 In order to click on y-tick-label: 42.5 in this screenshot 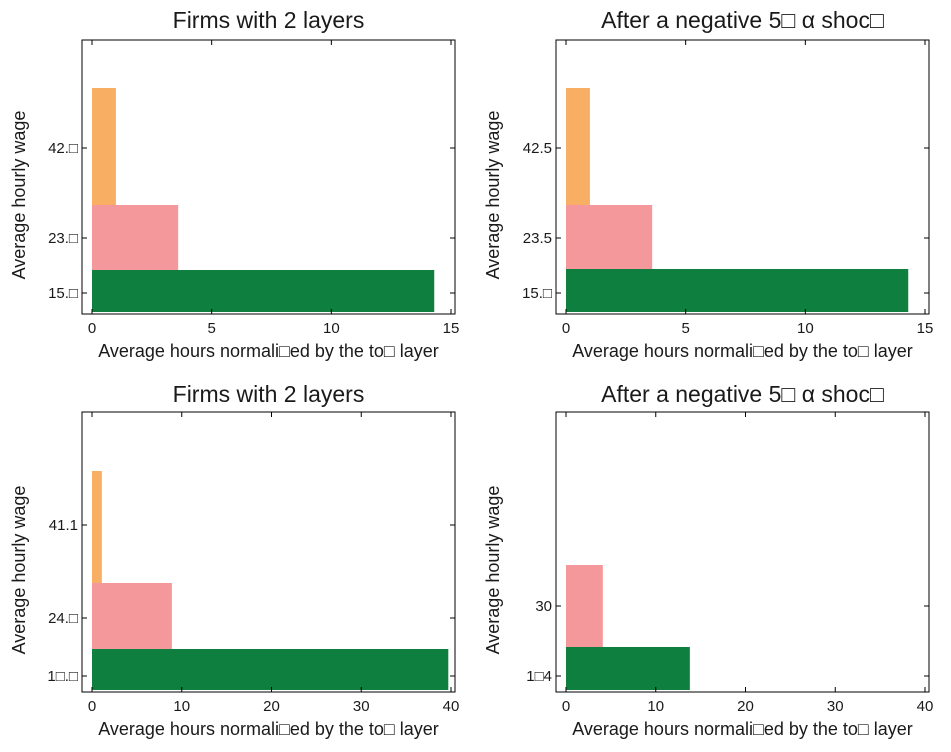, I will do `click(537, 148)`.